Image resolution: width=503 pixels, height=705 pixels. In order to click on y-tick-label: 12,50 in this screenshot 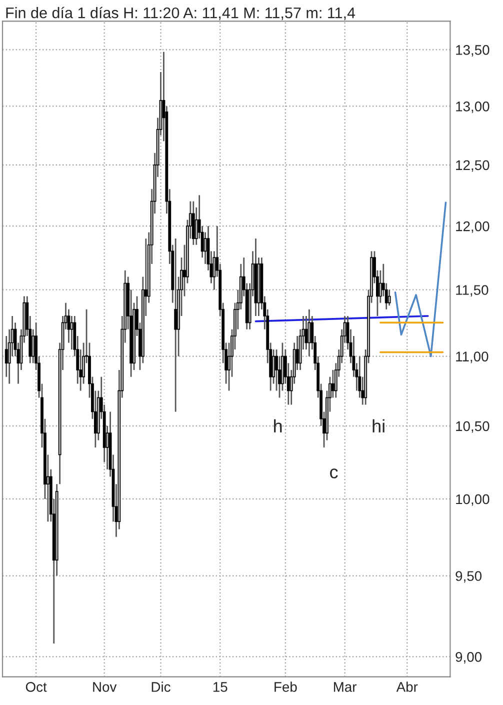, I will do `click(473, 166)`.